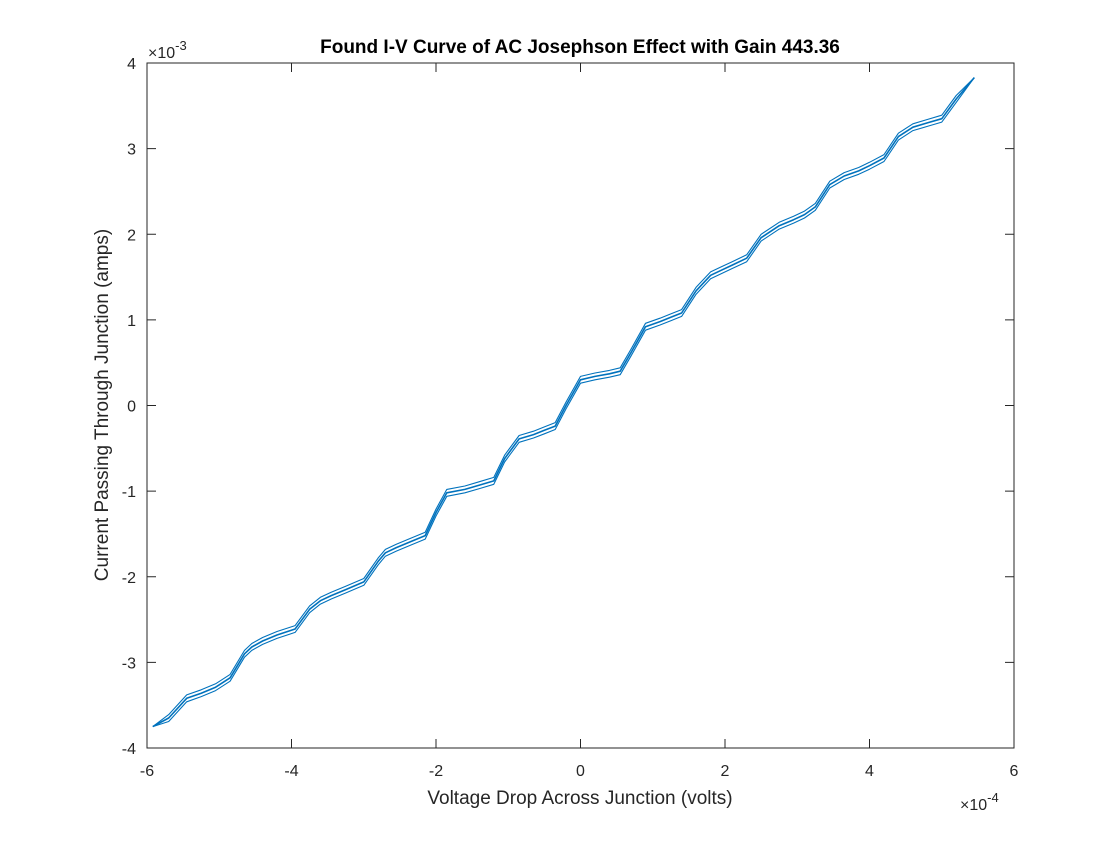 The image size is (1120, 845). What do you see at coordinates (580, 771) in the screenshot?
I see `x-tick-label: 0` at bounding box center [580, 771].